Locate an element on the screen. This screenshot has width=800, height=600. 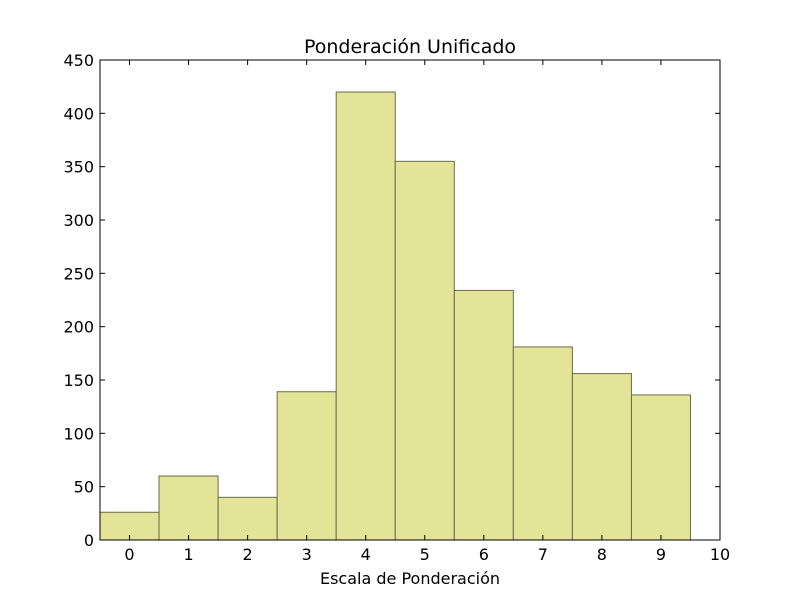
x-tick-label-0: 0 is located at coordinates (129, 554).